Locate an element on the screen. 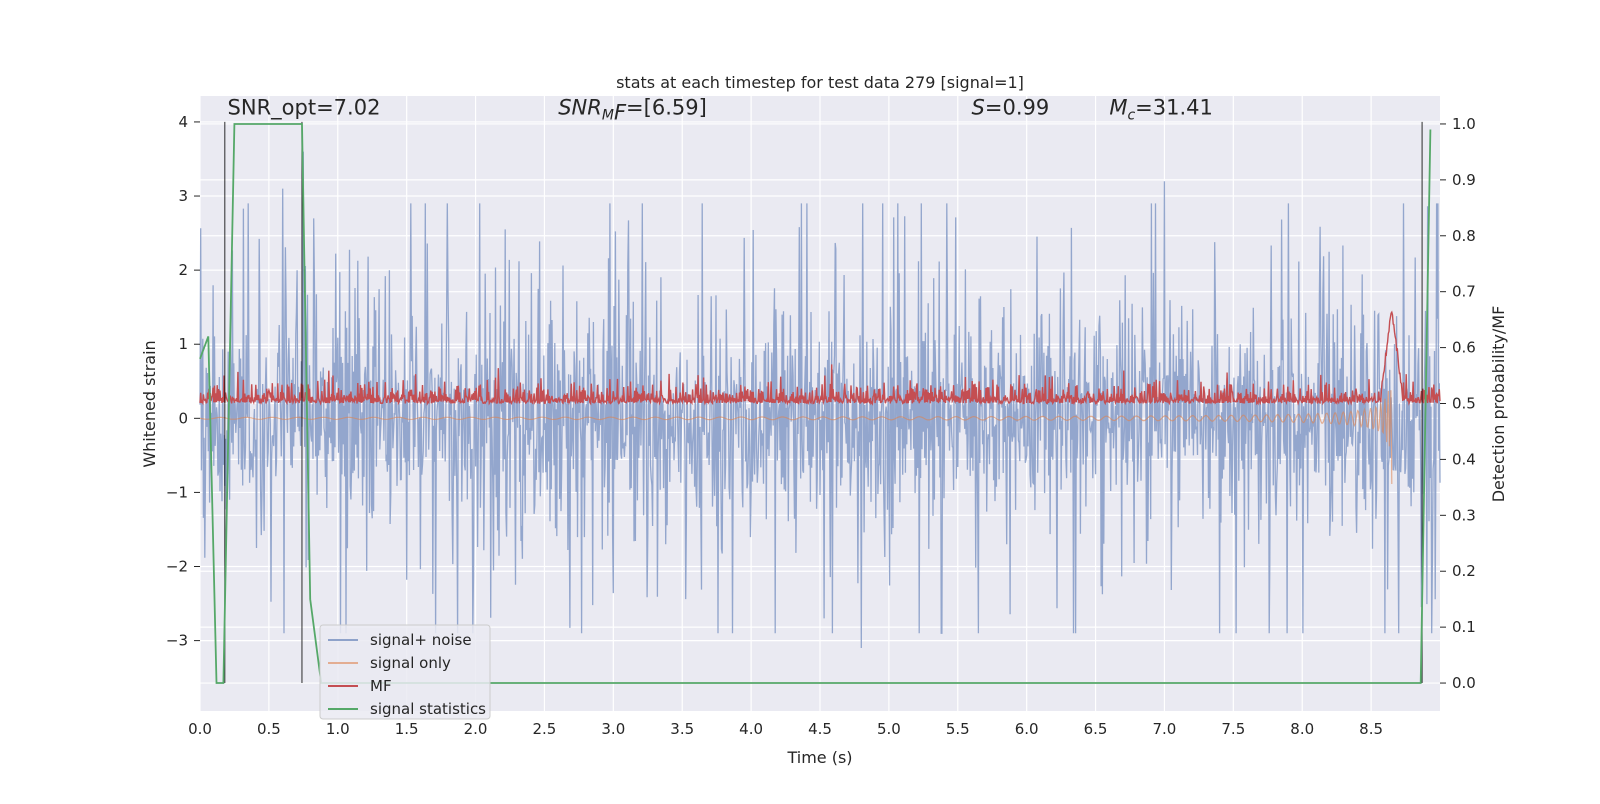 The height and width of the screenshot is (804, 1600). x-tick-label: 8.0 is located at coordinates (1302, 729).